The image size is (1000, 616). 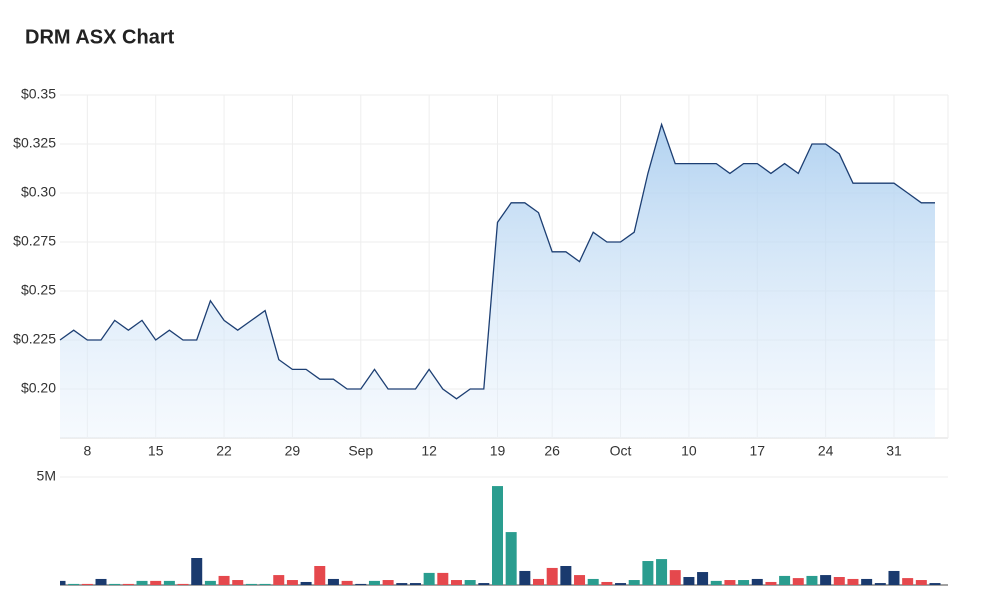 I want to click on y-tick-label: $0.30, so click(x=38, y=192).